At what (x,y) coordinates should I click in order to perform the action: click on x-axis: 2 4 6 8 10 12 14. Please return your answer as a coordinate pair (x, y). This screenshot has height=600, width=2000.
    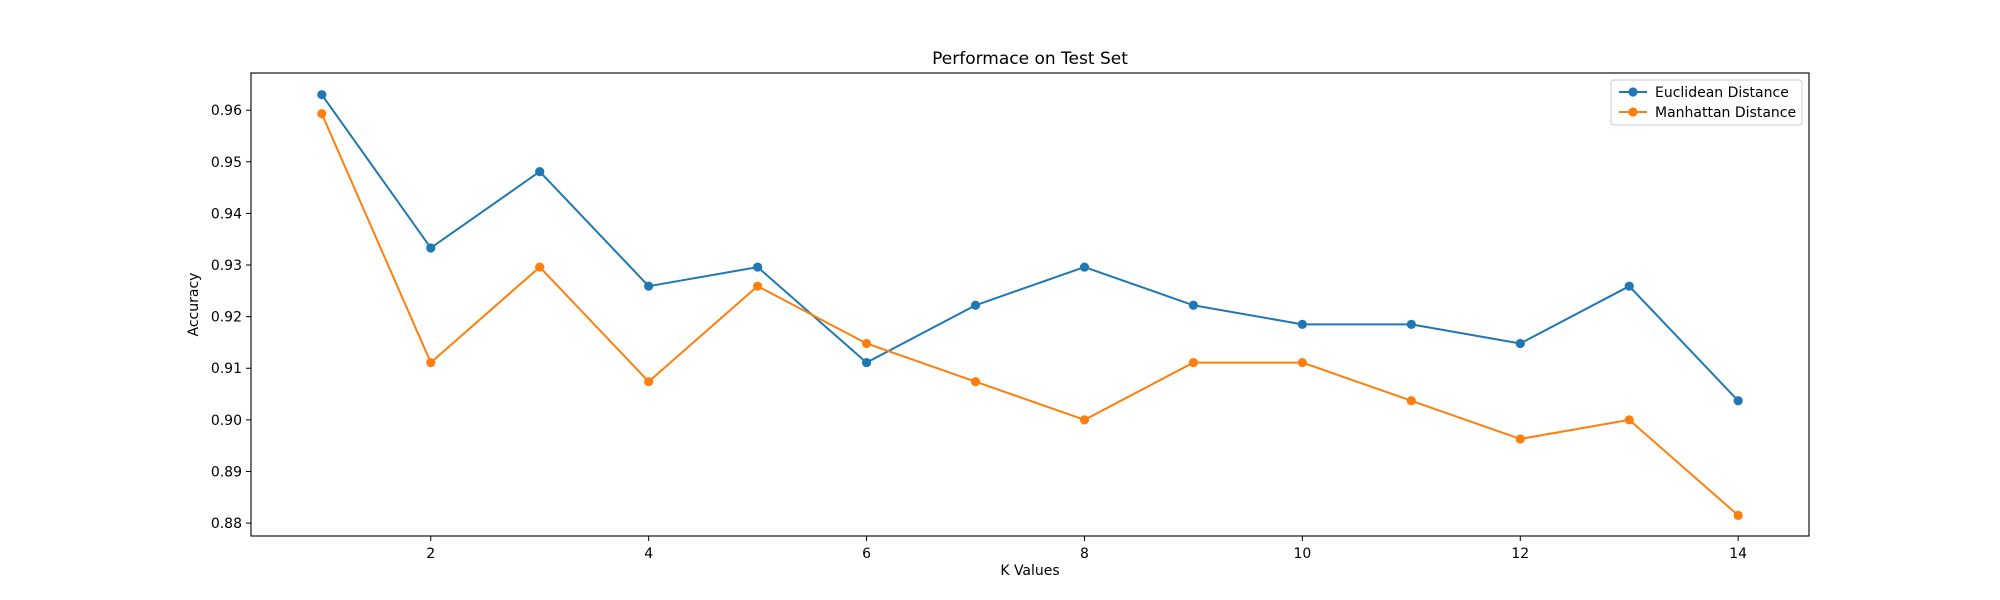
    Looking at the image, I should click on (1086, 549).